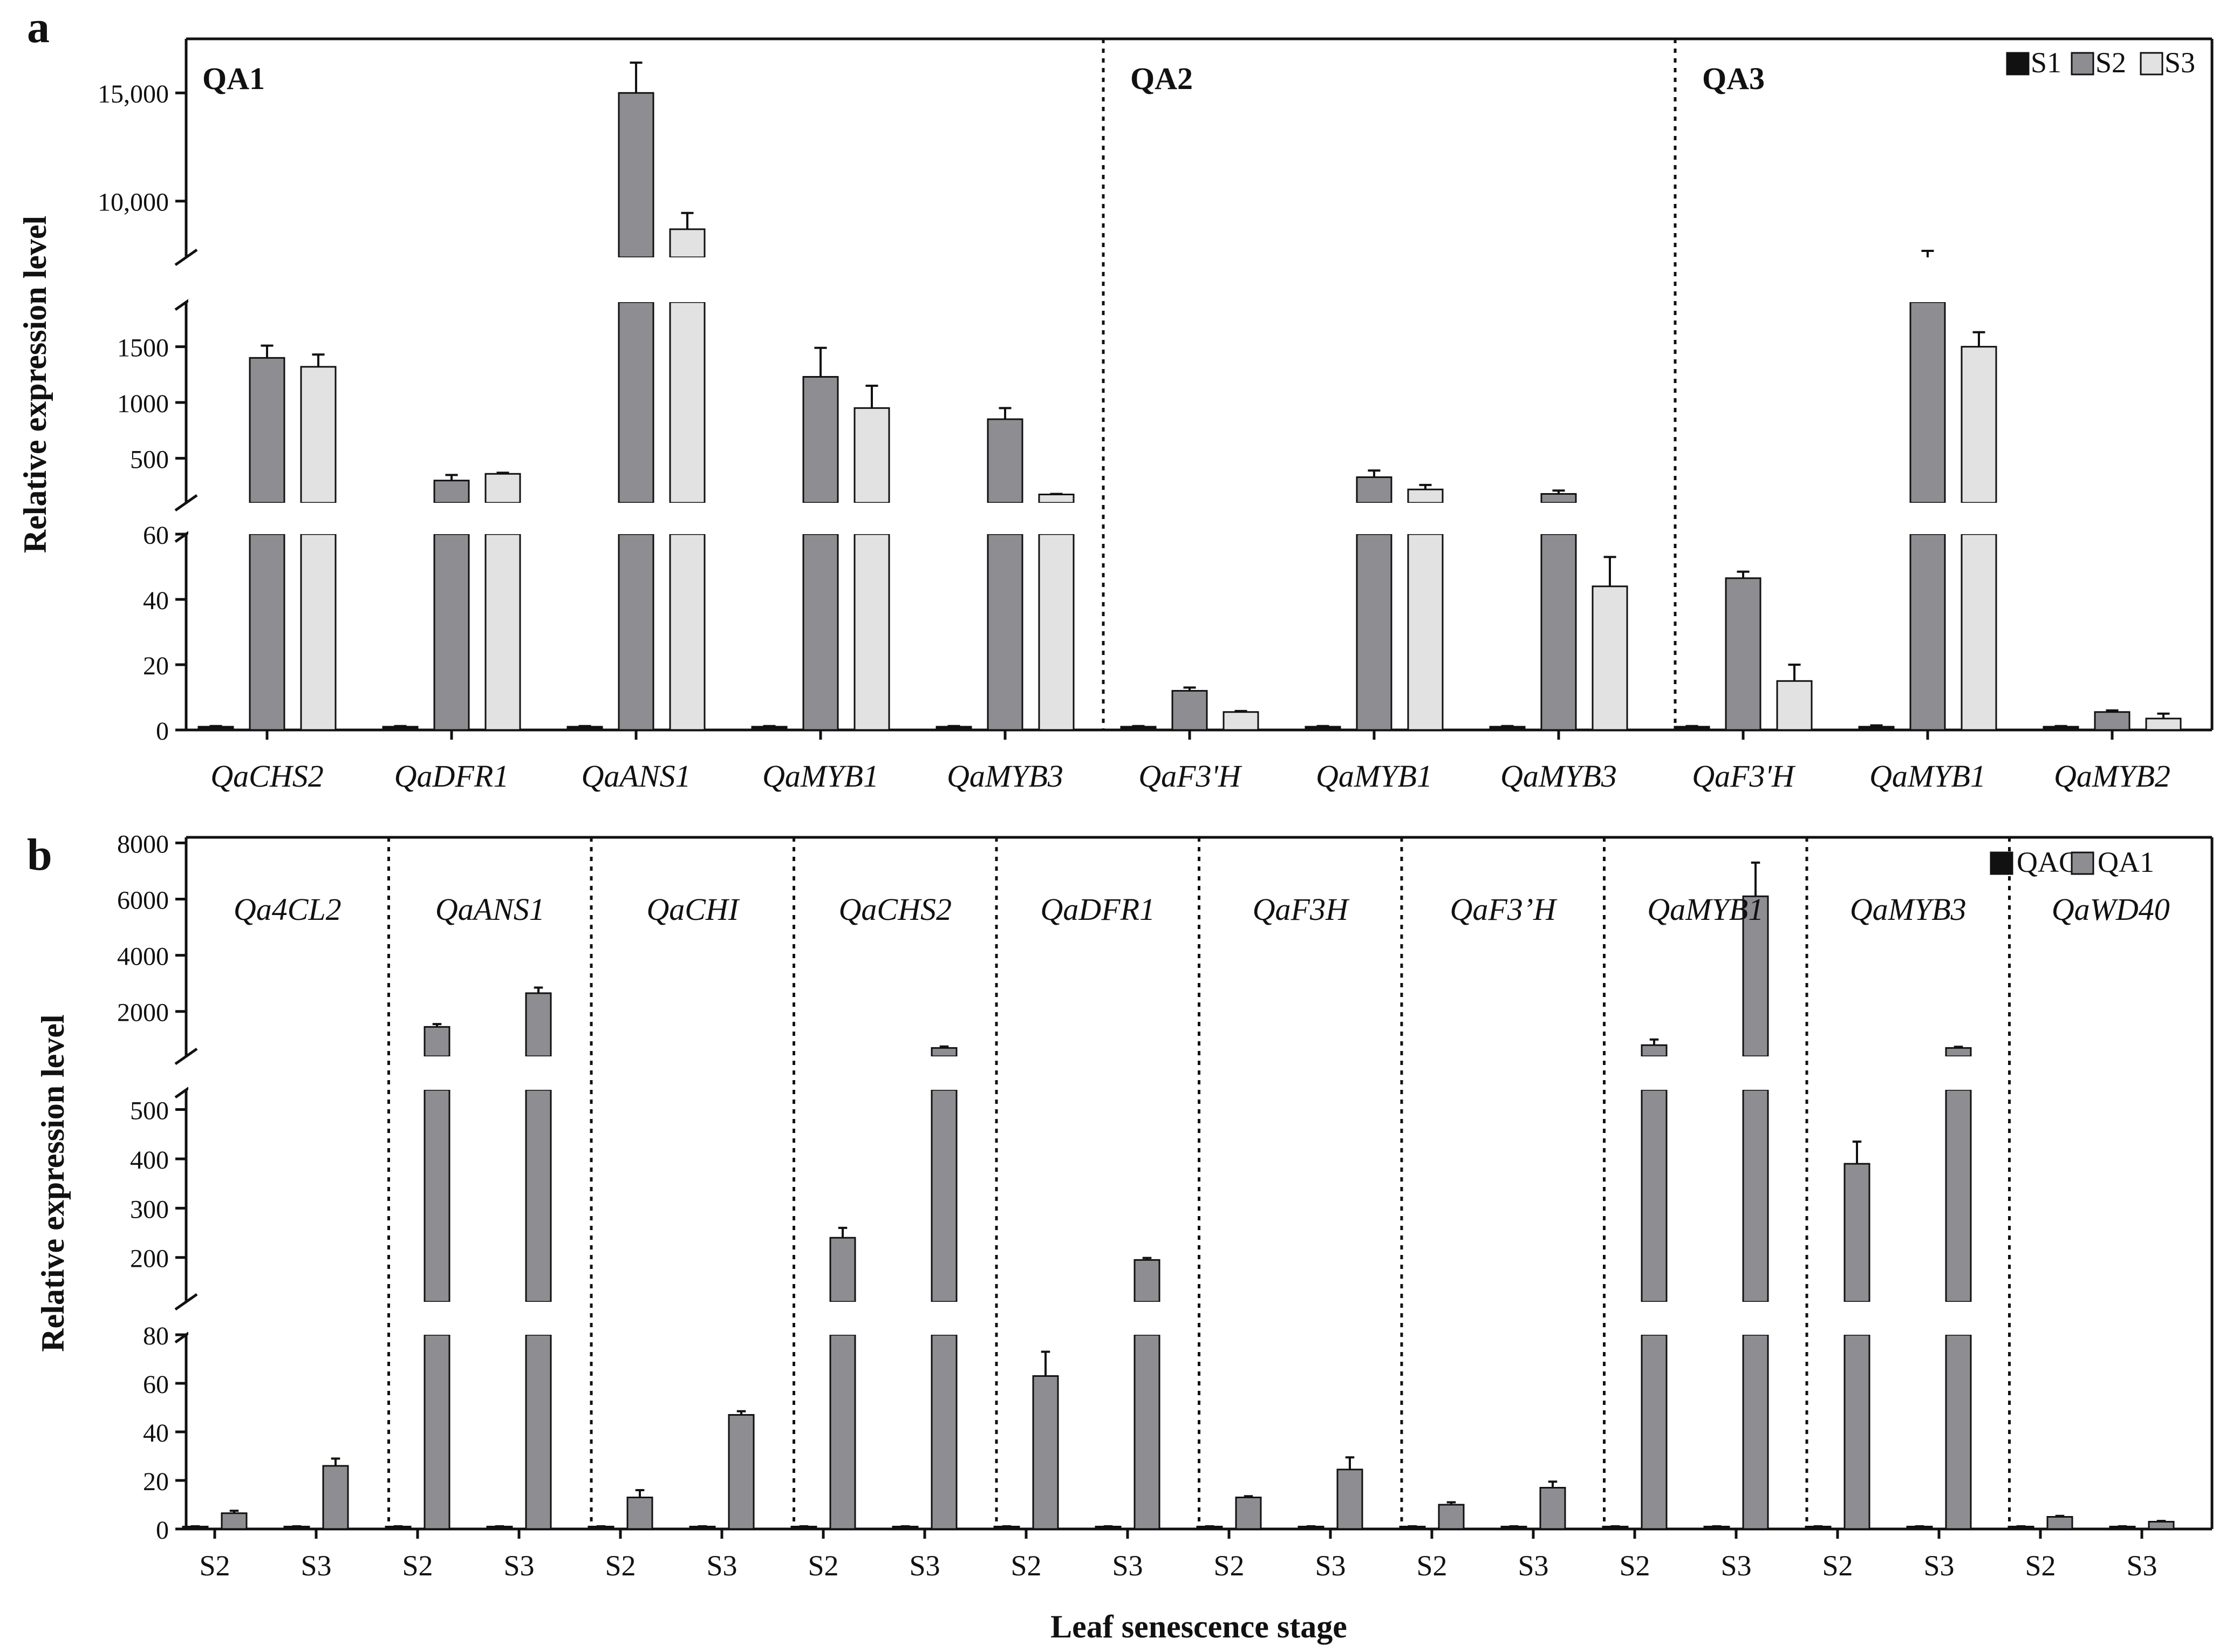 The image size is (2226, 1652). What do you see at coordinates (2126, 862) in the screenshot?
I see `legend-label: QA1` at bounding box center [2126, 862].